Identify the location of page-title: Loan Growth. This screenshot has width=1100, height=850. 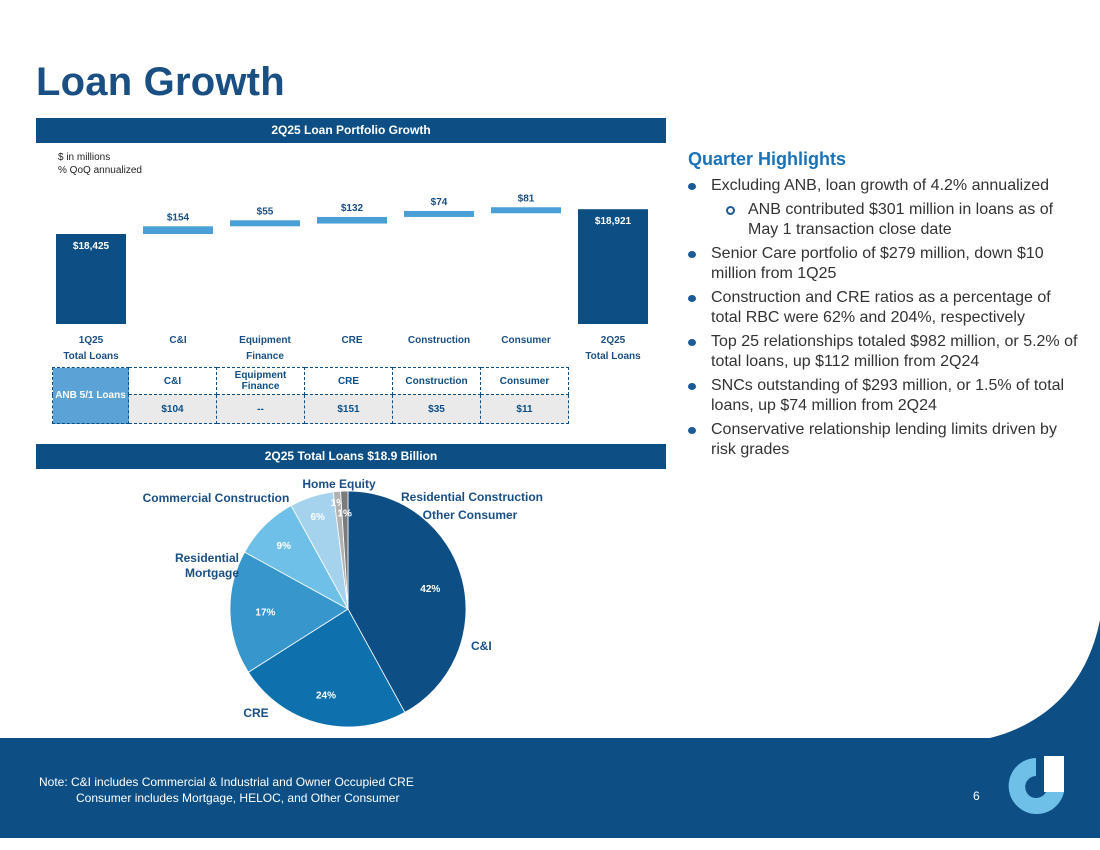
(160, 82).